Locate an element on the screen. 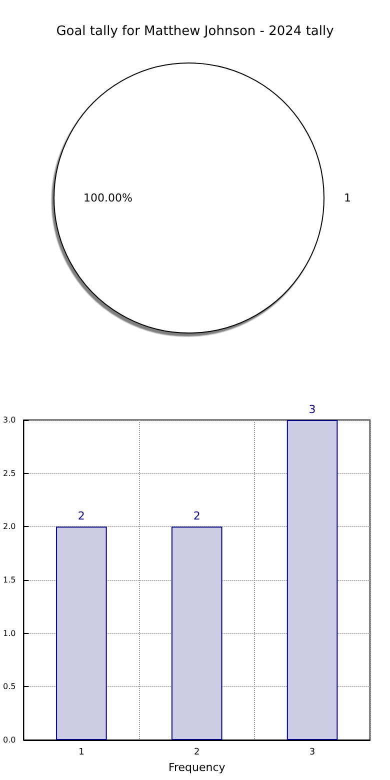 Image resolution: width=390 pixels, height=780 pixels. x-tick-label: 3 is located at coordinates (312, 753).